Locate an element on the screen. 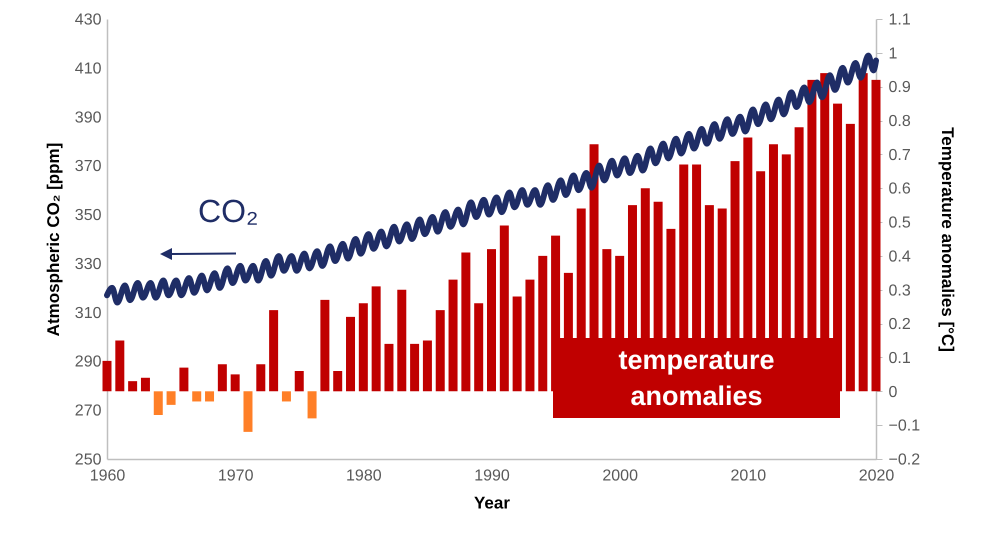 Image resolution: width=988 pixels, height=540 pixels. y2-tick-label: 0.7 is located at coordinates (899, 155).